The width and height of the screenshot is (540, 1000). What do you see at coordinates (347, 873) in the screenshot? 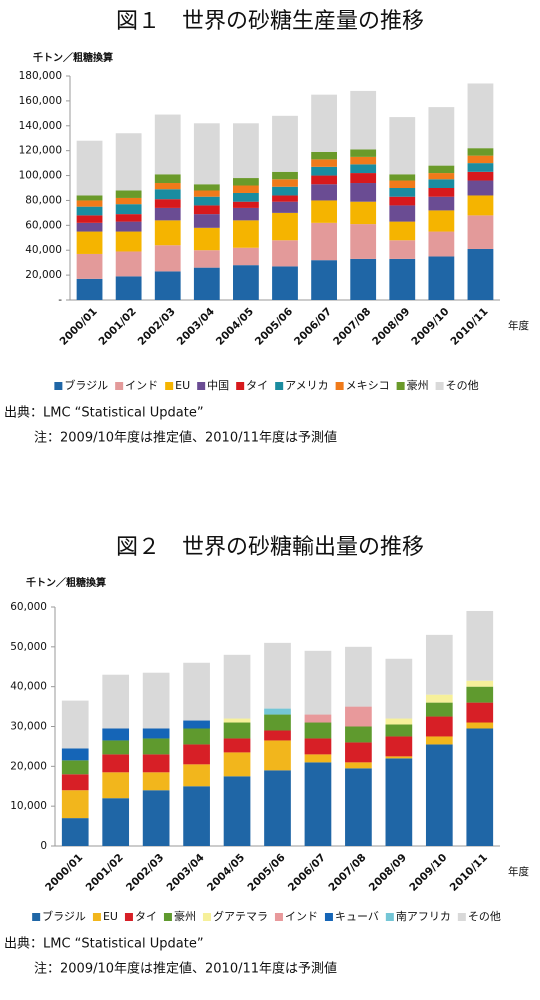
I see `x-tick-label: 2007/08` at bounding box center [347, 873].